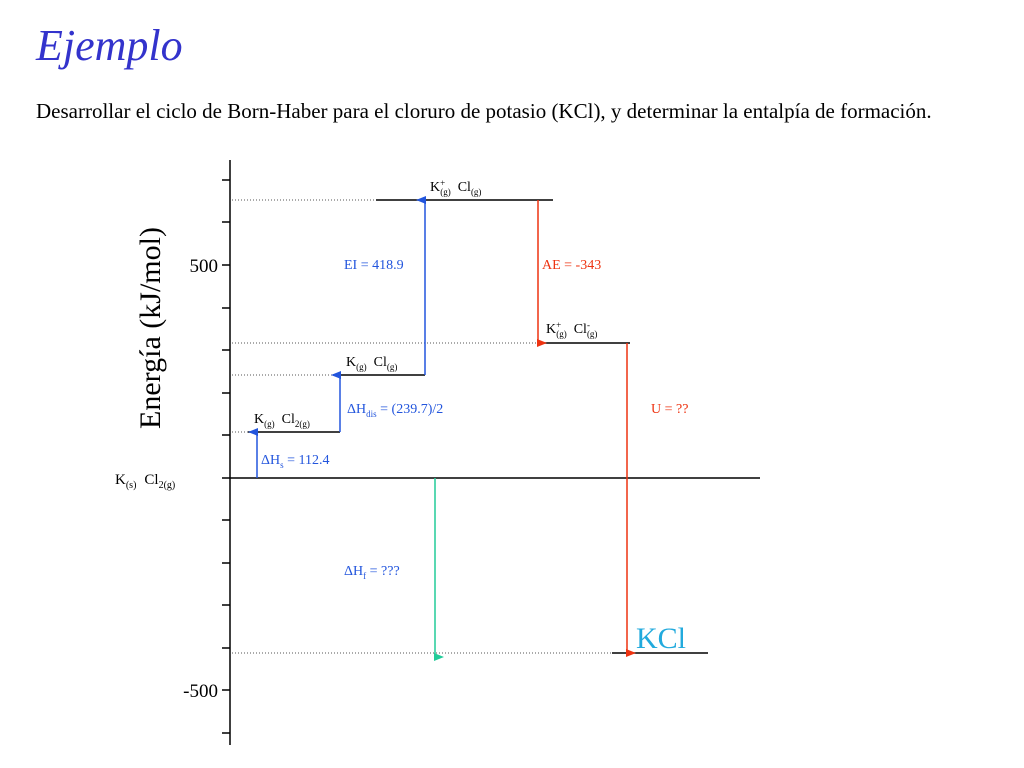 This screenshot has height=768, width=1024. Describe the element at coordinates (571, 265) in the screenshot. I see `label-electron-affinity: AE = -343` at that location.